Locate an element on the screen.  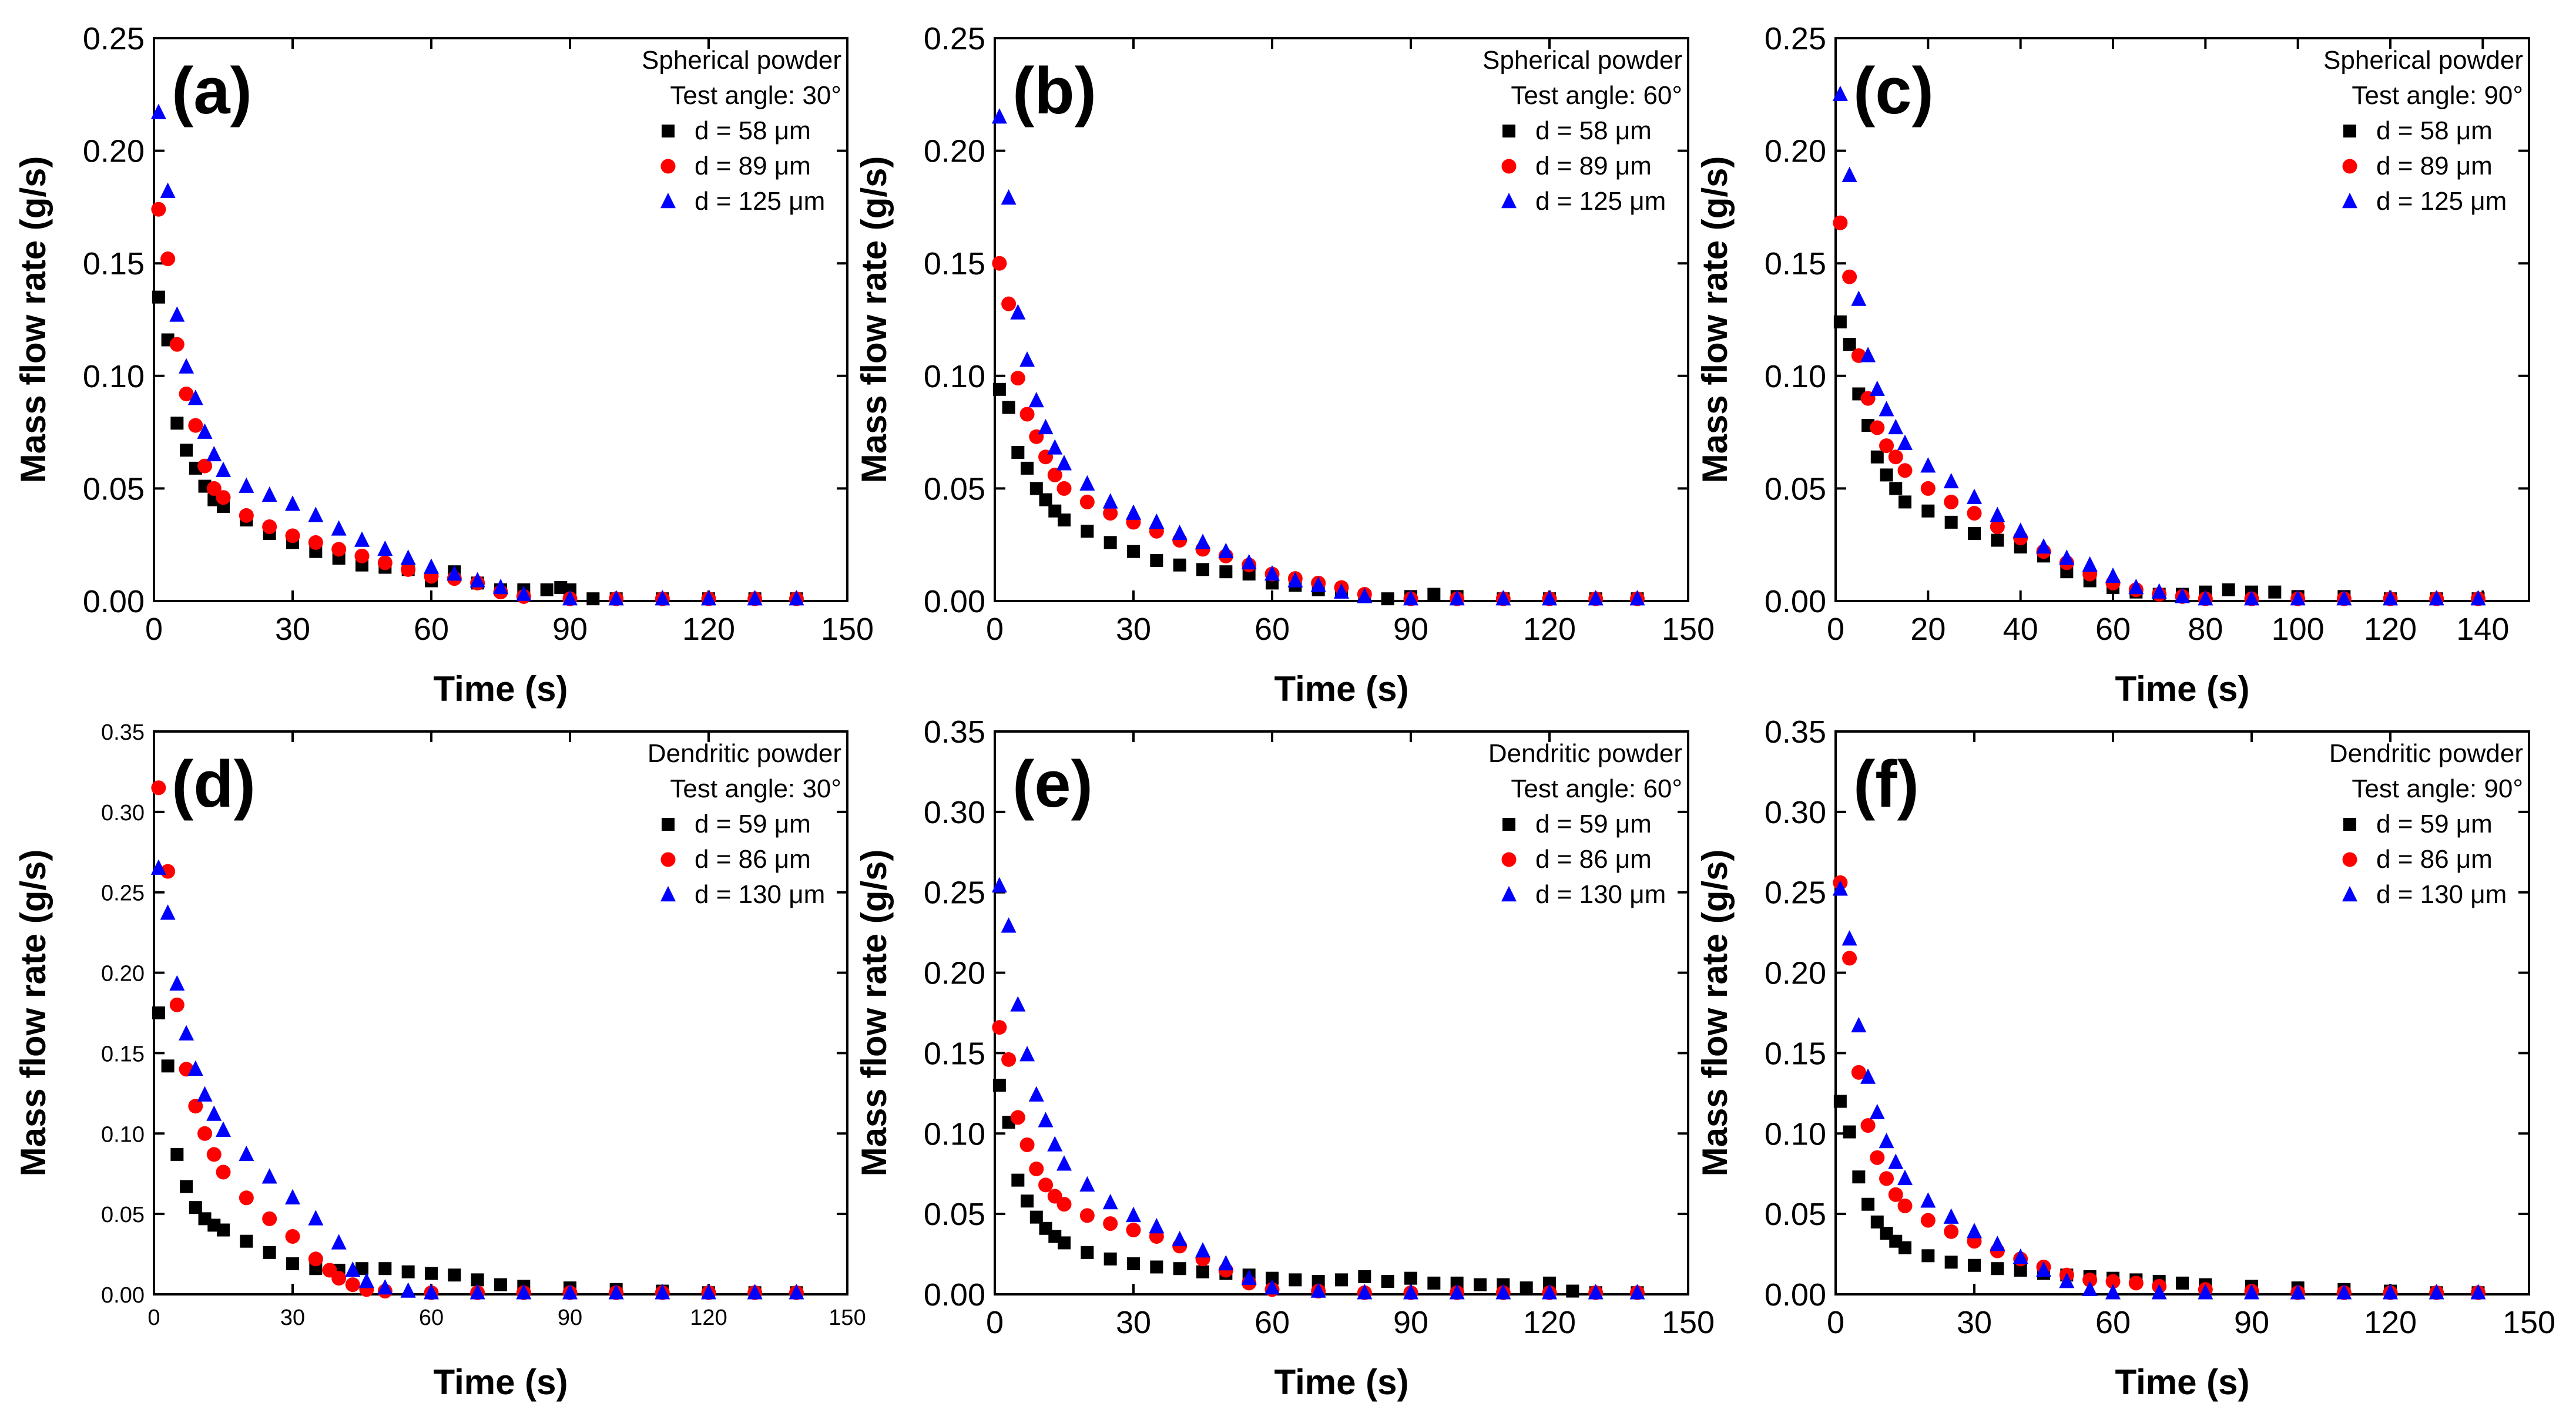
y-tick-label: 0.00 is located at coordinates (955, 1295).